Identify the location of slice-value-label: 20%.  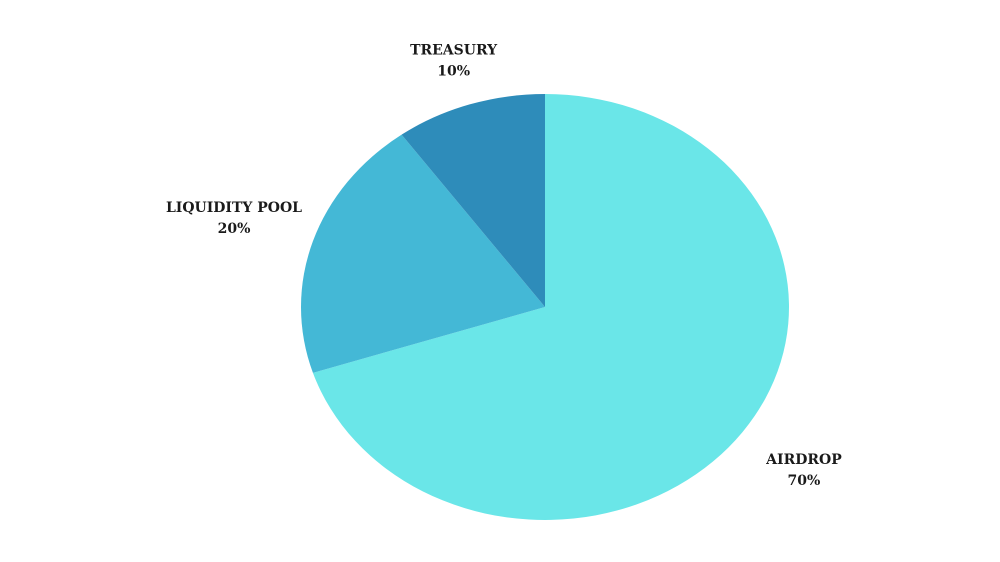
(234, 229).